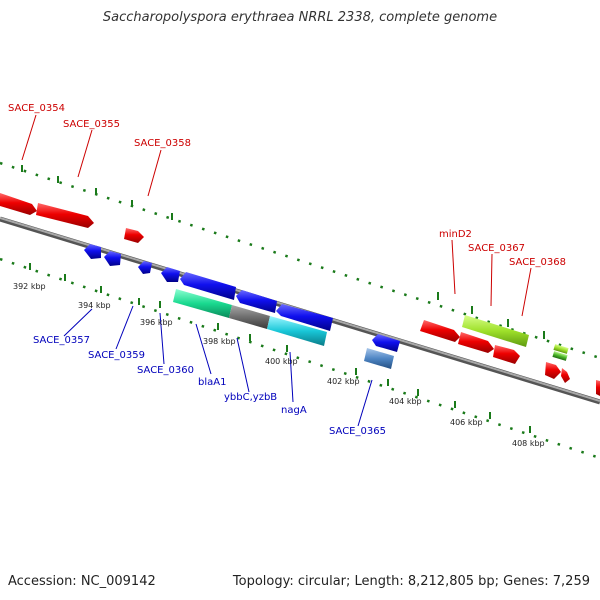 The height and width of the screenshot is (600, 600). Describe the element at coordinates (218, 366) in the screenshot. I see `reverse-leader-lines` at that location.